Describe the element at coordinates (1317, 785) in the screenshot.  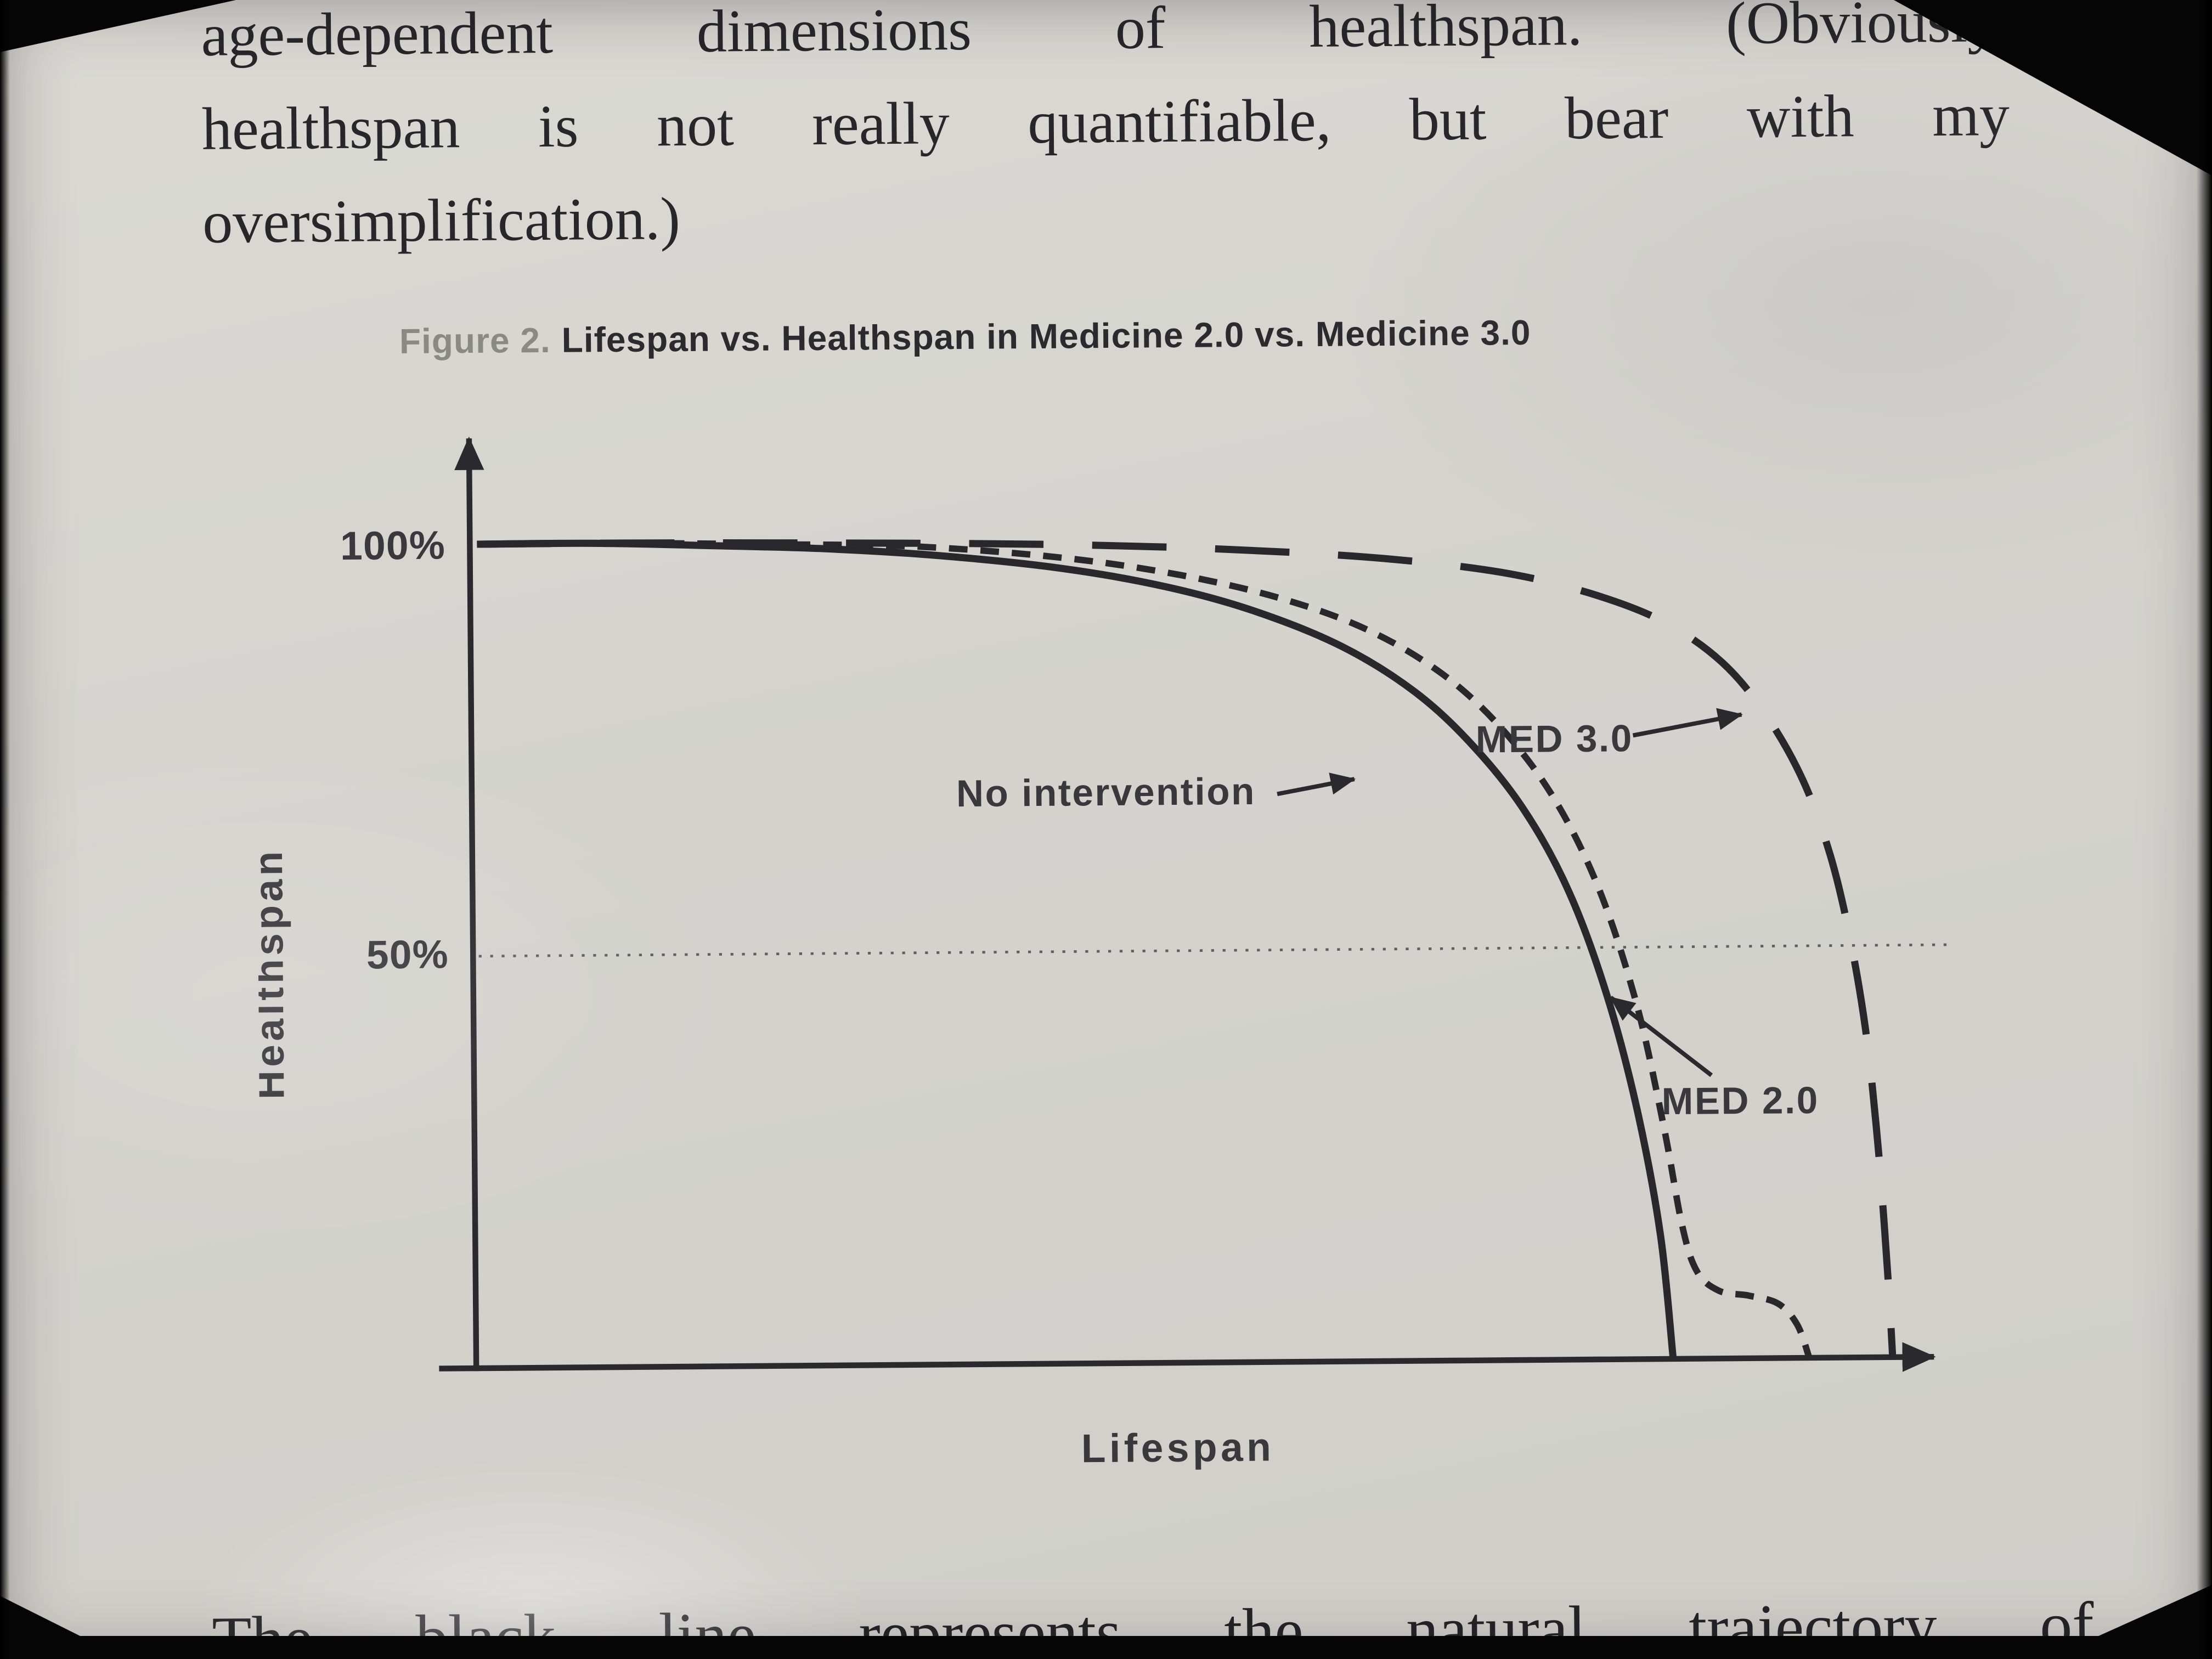
I see `annotation-arrow-no-intervention` at that location.